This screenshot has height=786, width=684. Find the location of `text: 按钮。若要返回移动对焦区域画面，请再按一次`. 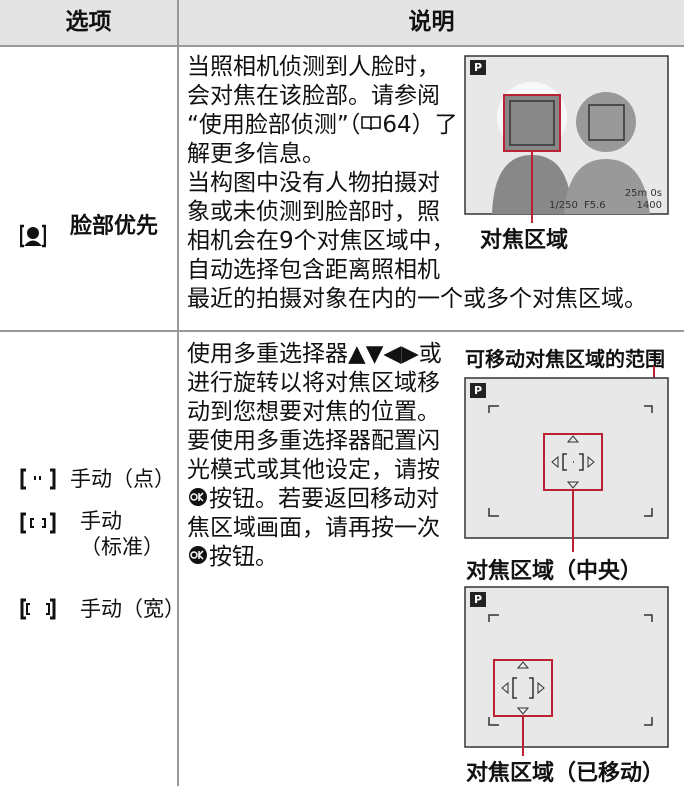

text: 按钮。若要返回移动对焦区域画面，请再按一次 is located at coordinates (313, 513).